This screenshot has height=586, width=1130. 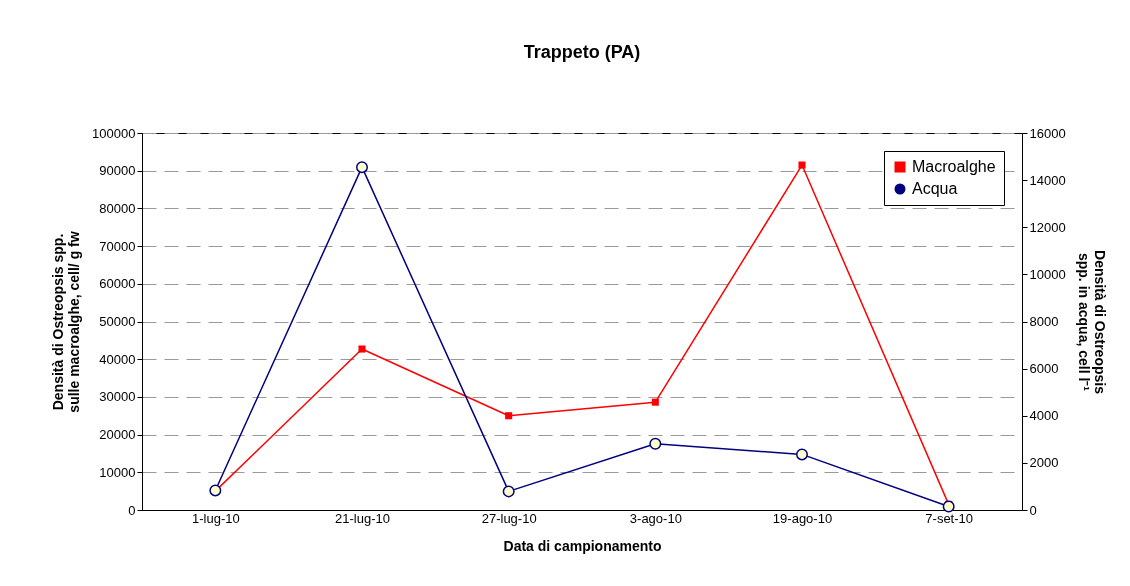 I want to click on x-axis-title: Data di campionamento, so click(x=582, y=545).